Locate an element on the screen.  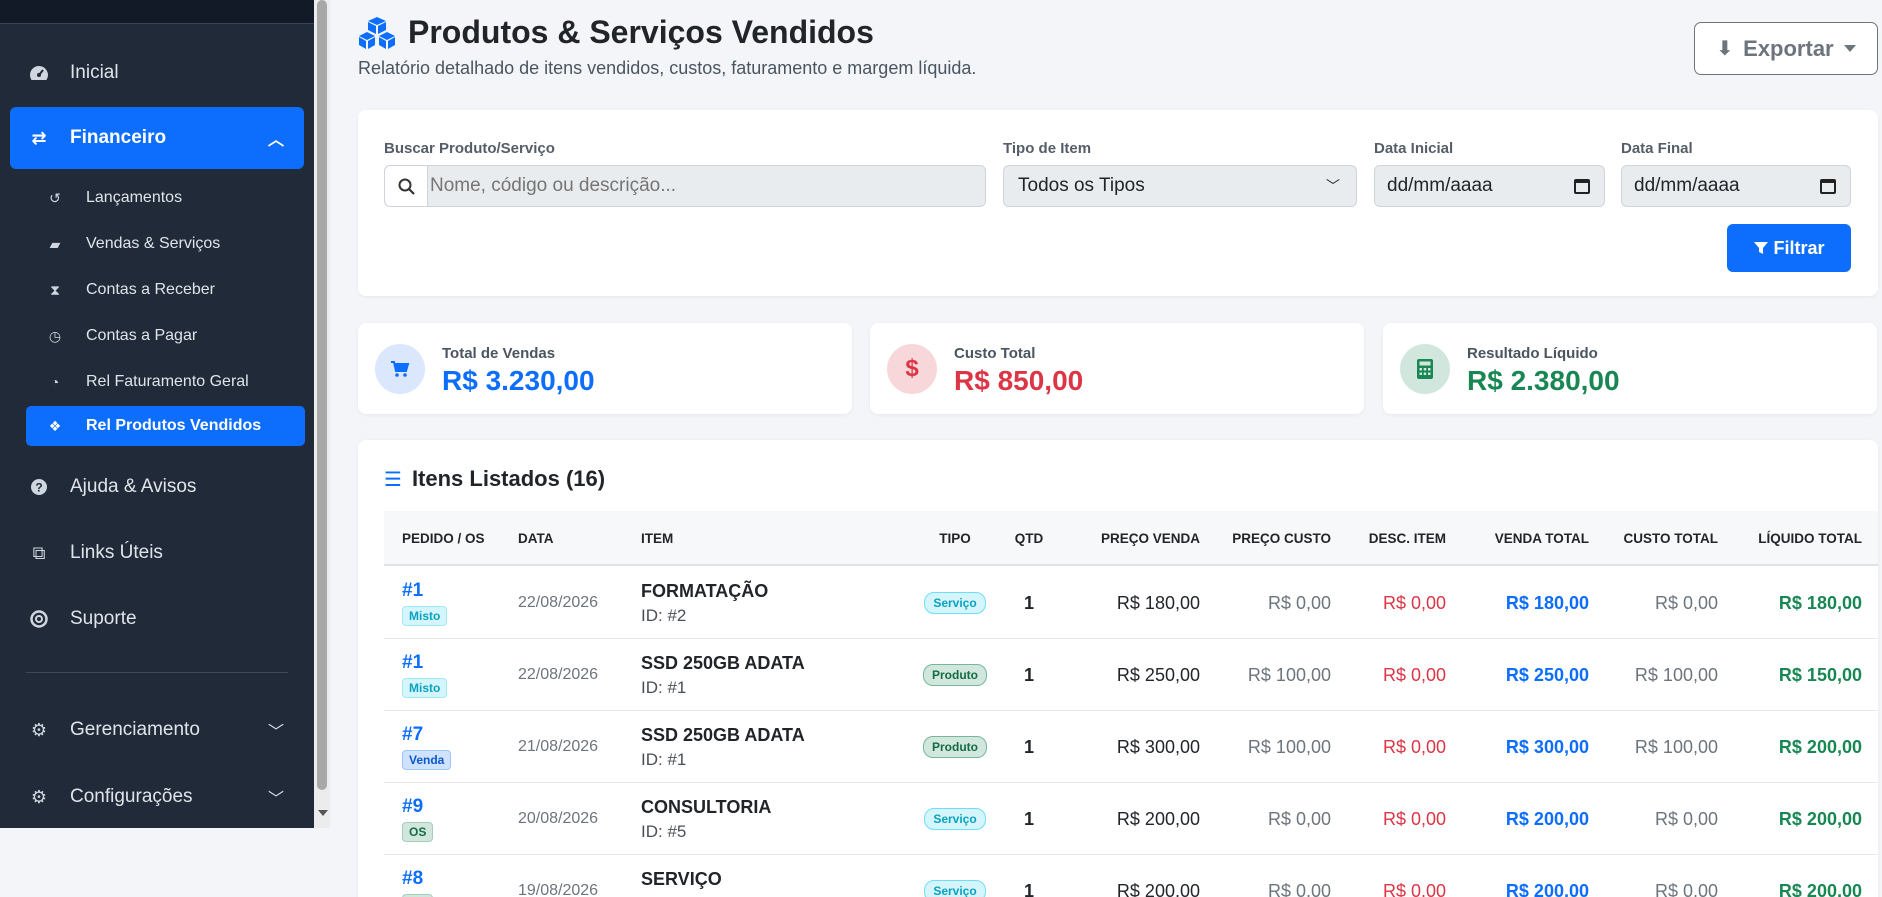
sidebar-subitem-receber: ⧗ Contas a Receber is located at coordinates (165, 290).